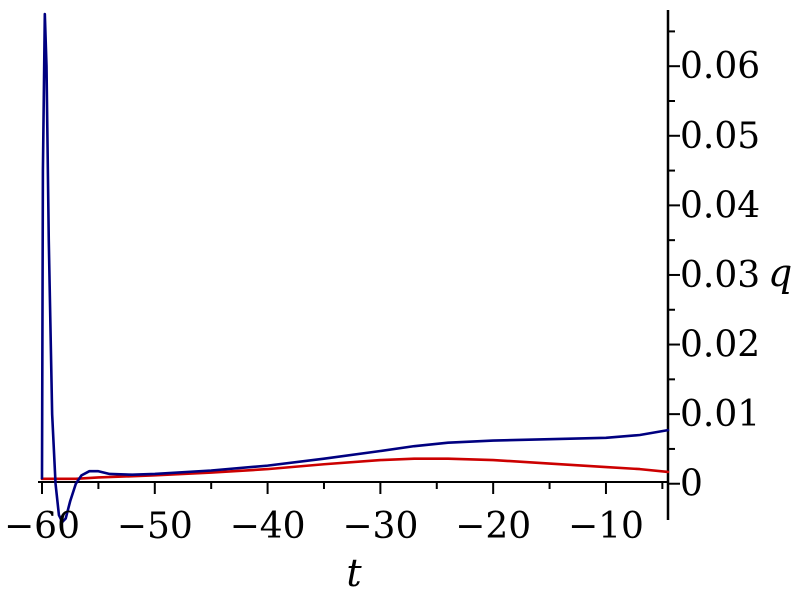  Describe the element at coordinates (720, 136) in the screenshot. I see `y-tick-label: 0.05` at that location.